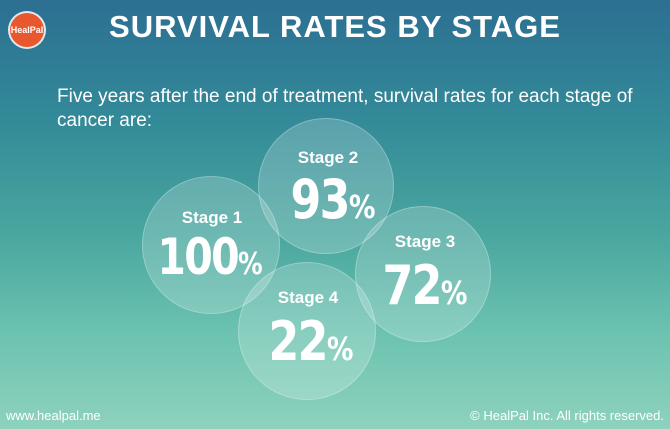 The height and width of the screenshot is (429, 670). What do you see at coordinates (298, 341) in the screenshot?
I see `stage-4-number: 22` at bounding box center [298, 341].